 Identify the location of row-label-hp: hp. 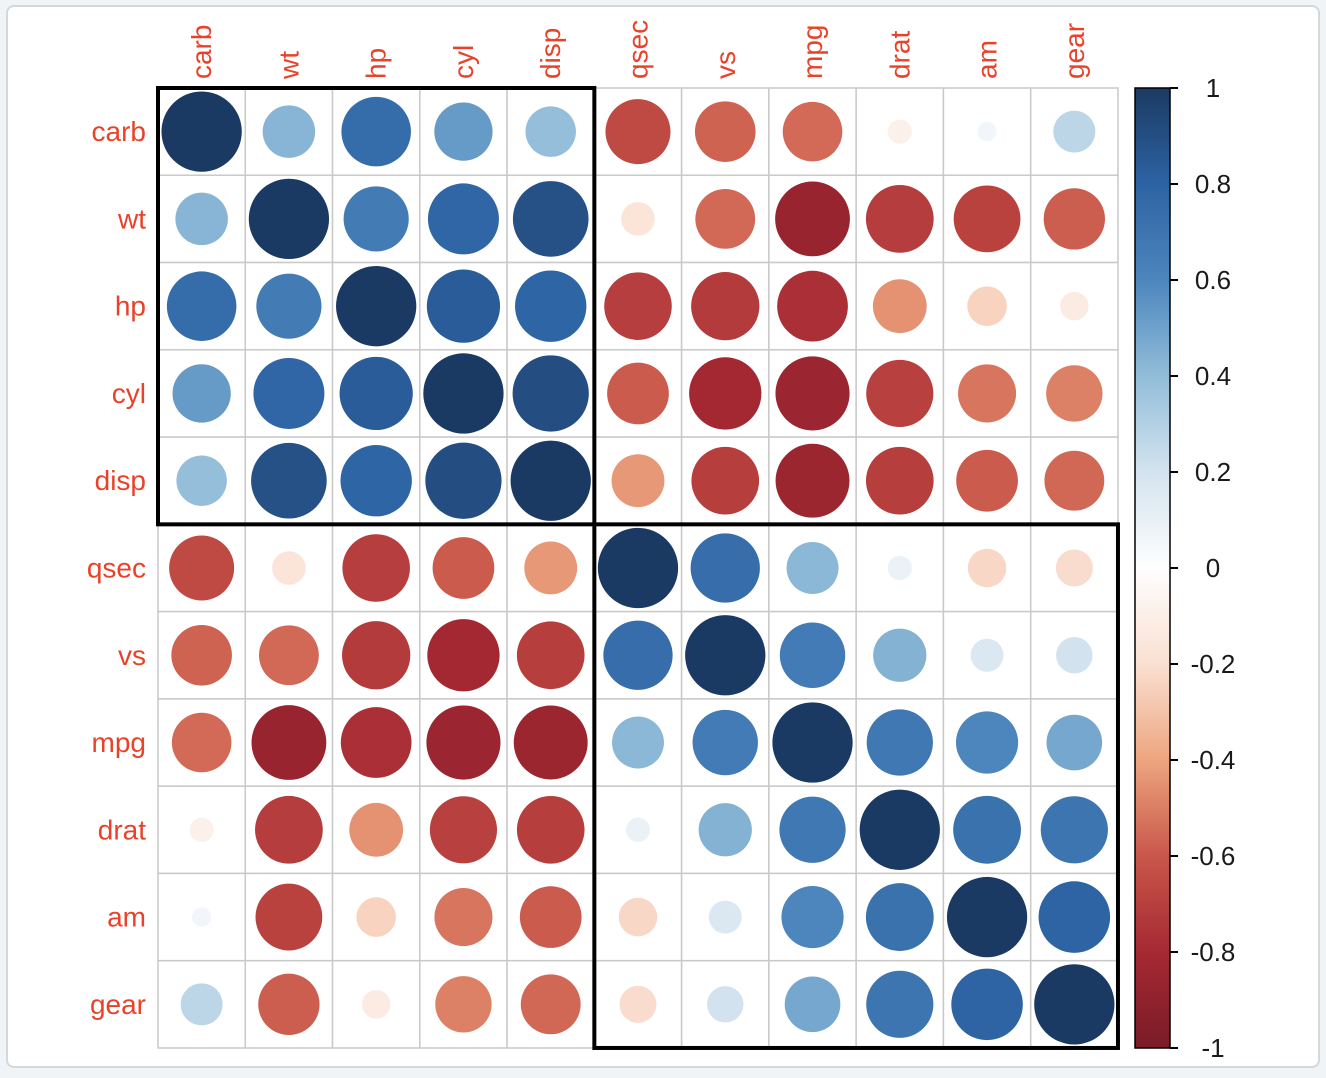
(130, 306).